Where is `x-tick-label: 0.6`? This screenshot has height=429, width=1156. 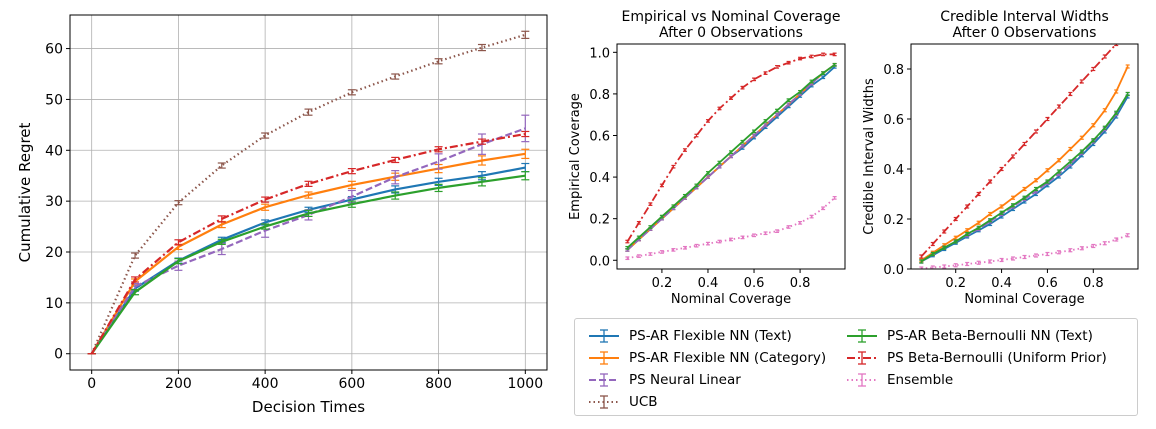
x-tick-label: 0.6 is located at coordinates (754, 283).